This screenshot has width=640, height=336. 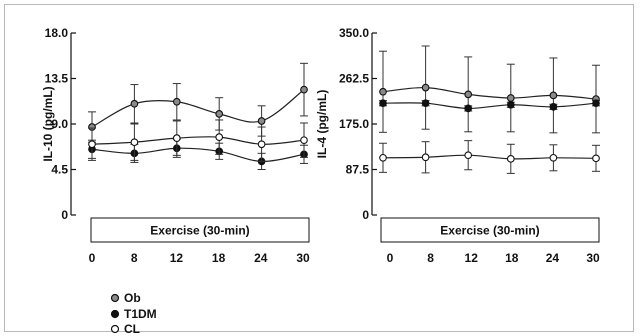 I want to click on il10-y-axis-label: IL-10 (pg/mL), so click(x=48, y=123).